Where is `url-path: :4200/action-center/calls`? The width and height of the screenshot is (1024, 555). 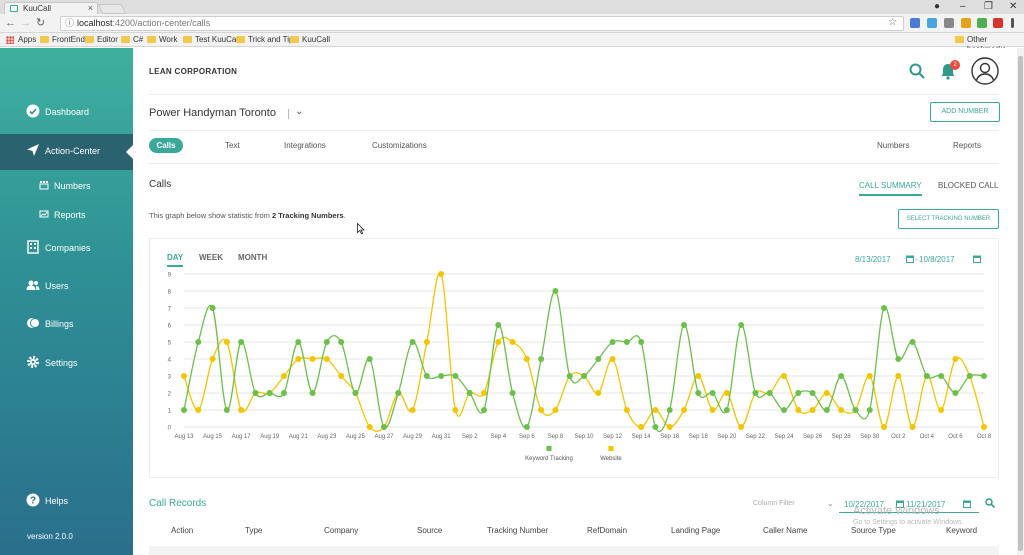
url-path: :4200/action-center/calls is located at coordinates (161, 23).